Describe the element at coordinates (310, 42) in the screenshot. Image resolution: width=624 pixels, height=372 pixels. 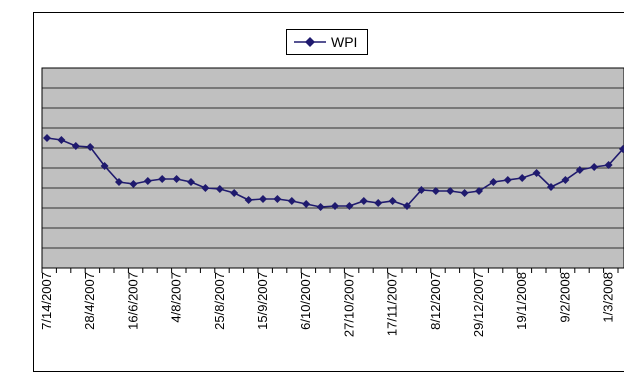
I see `legend-line-marker-icon` at that location.